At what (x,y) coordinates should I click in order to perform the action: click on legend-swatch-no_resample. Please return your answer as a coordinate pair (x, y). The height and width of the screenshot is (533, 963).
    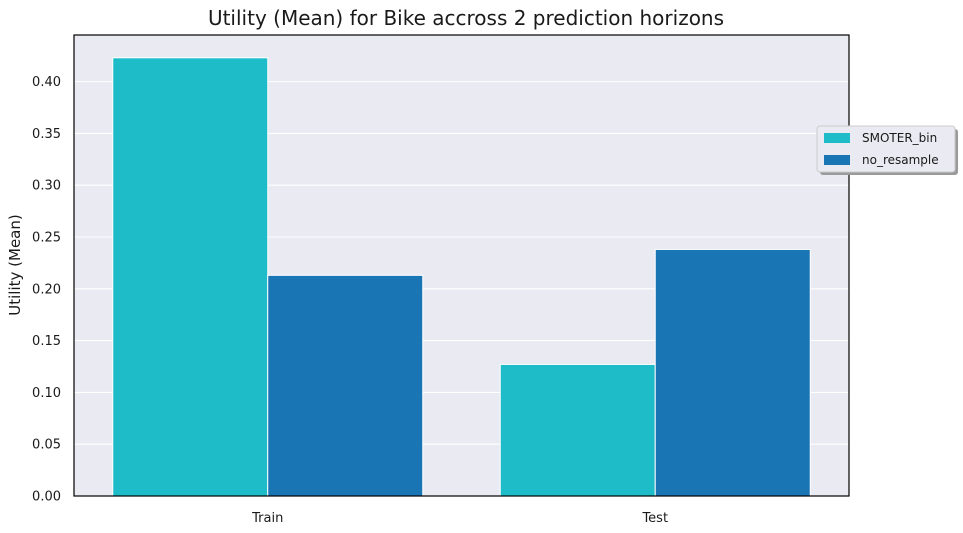
    Looking at the image, I should click on (837, 160).